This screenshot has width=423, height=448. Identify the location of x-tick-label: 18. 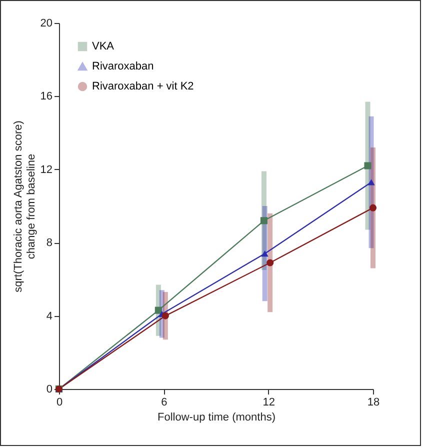
(373, 402).